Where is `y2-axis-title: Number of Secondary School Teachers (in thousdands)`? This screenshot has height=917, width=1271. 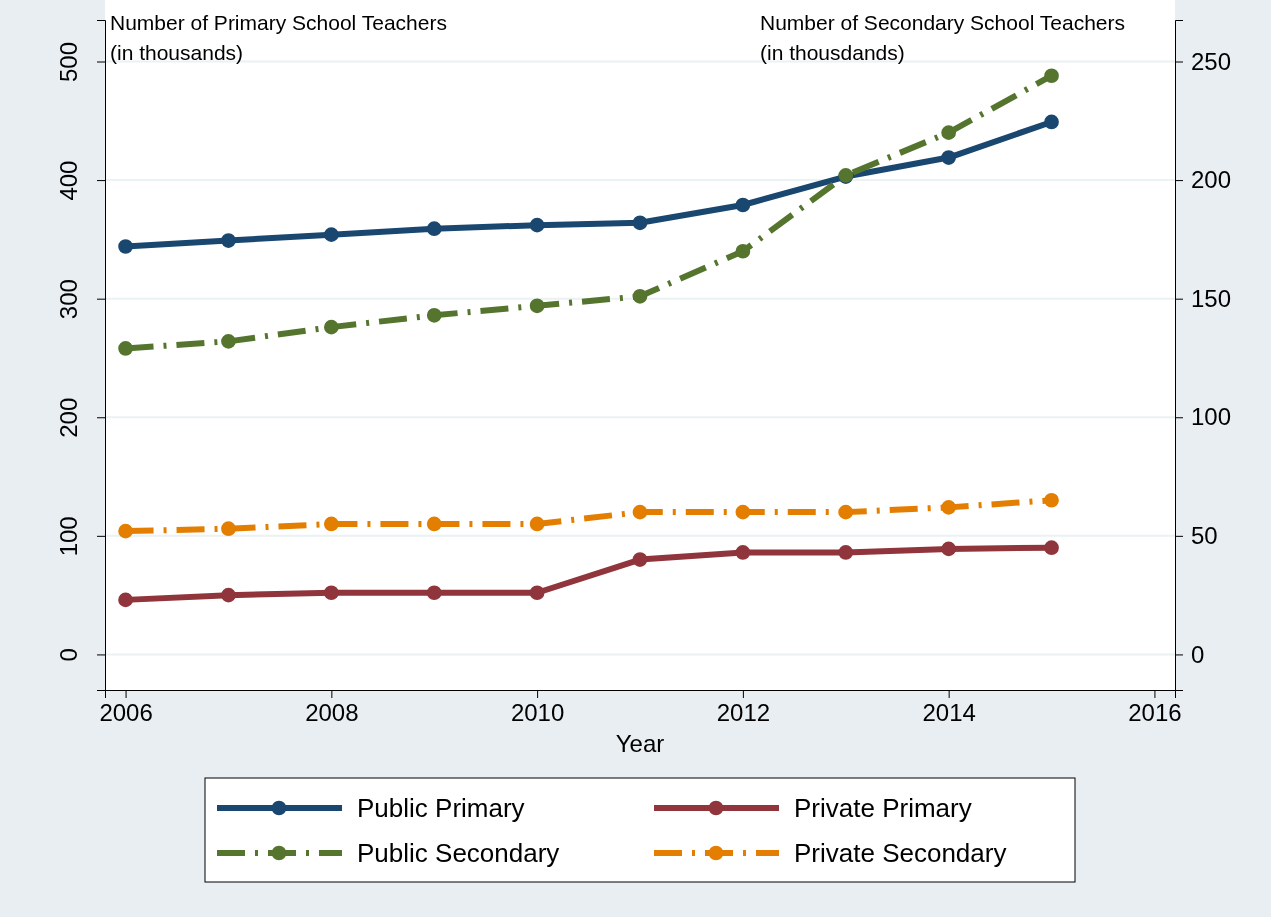
y2-axis-title: Number of Secondary School Teachers (in thousdands) is located at coordinates (942, 37).